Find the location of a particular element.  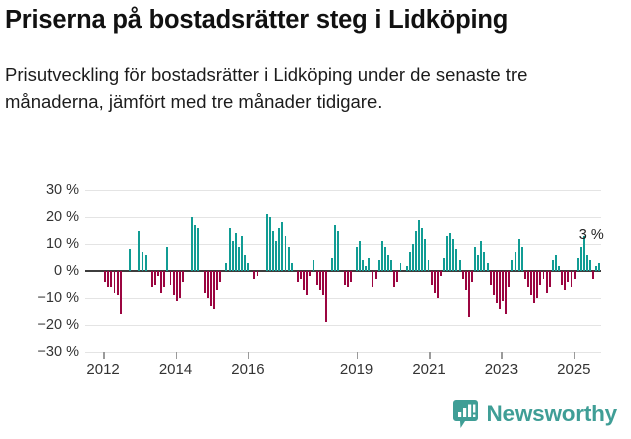

newsworthy-logo: Newsworthy is located at coordinates (535, 414).